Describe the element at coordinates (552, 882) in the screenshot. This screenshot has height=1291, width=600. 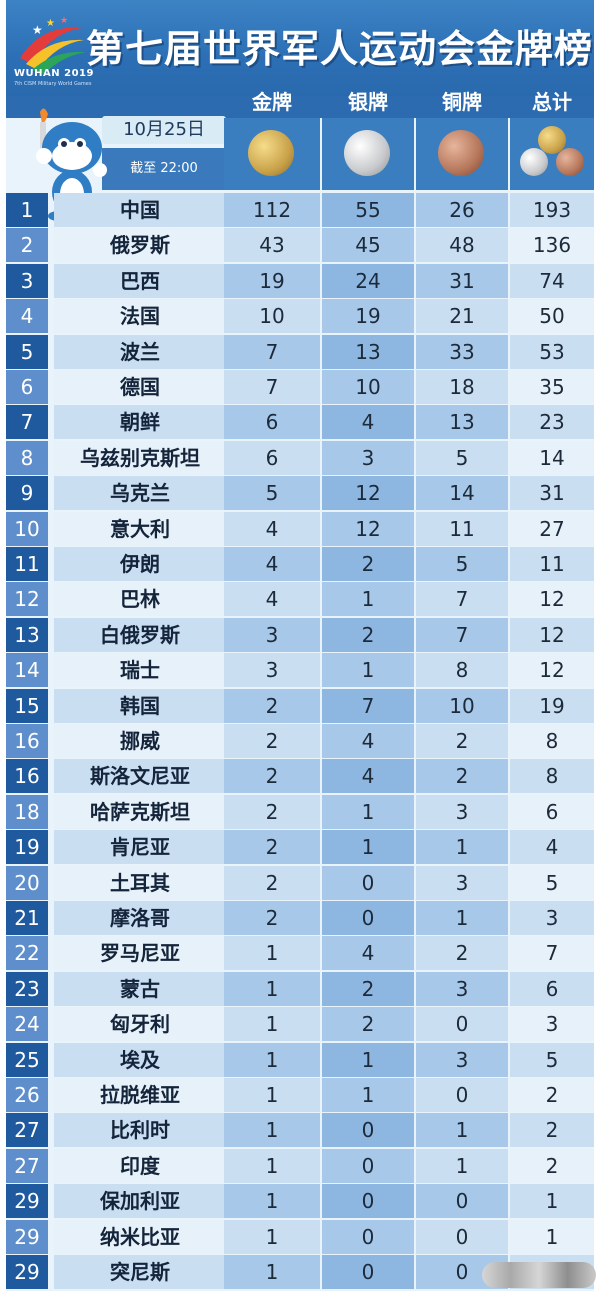
I see `total-count: 5` at that location.